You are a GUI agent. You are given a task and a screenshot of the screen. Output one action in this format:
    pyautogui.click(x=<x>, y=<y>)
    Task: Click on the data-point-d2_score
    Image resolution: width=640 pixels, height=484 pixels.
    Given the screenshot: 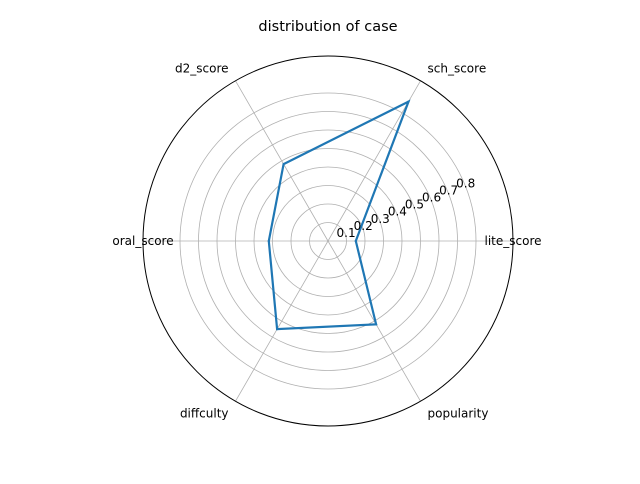 What is the action you would take?
    pyautogui.click(x=283, y=164)
    